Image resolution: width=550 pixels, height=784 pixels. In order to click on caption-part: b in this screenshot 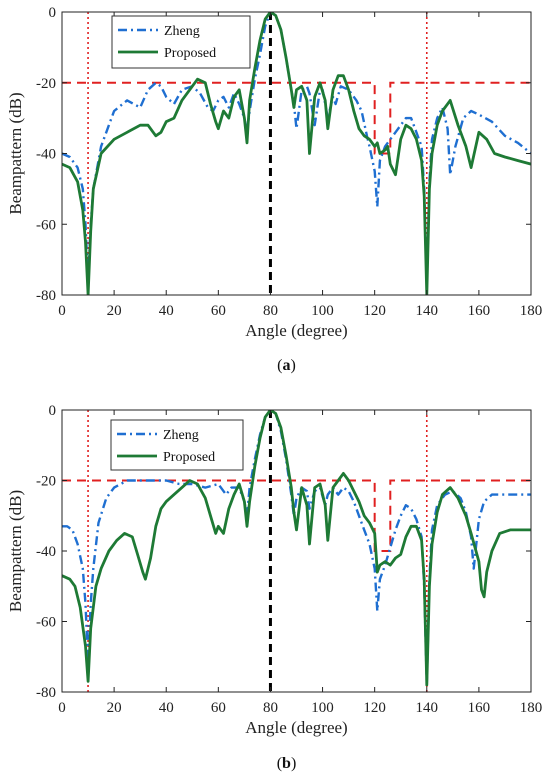, I will do `click(286, 763)`.